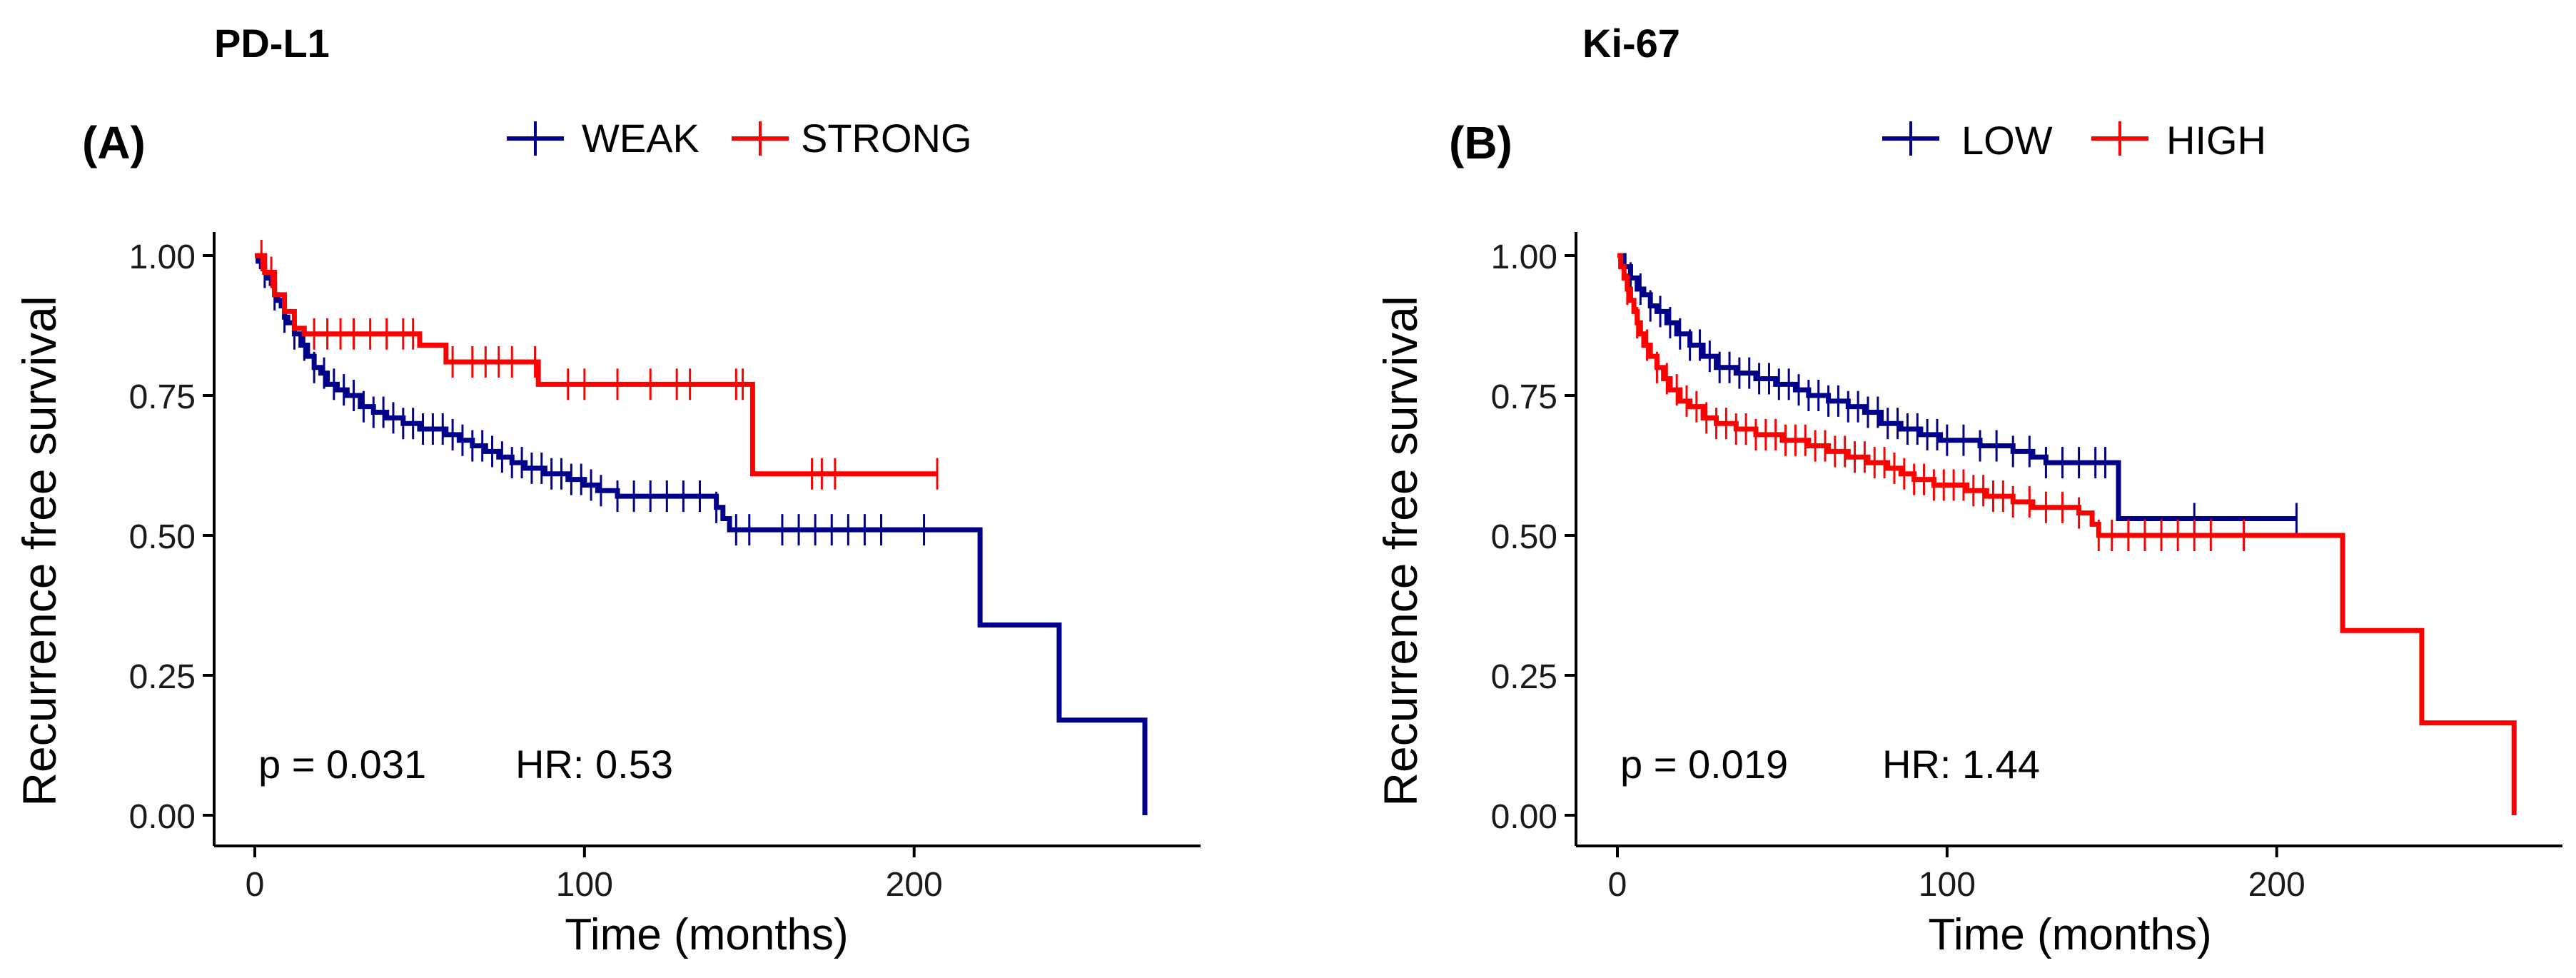 The height and width of the screenshot is (978, 2576). What do you see at coordinates (1910, 138) in the screenshot?
I see `legend-key-low` at bounding box center [1910, 138].